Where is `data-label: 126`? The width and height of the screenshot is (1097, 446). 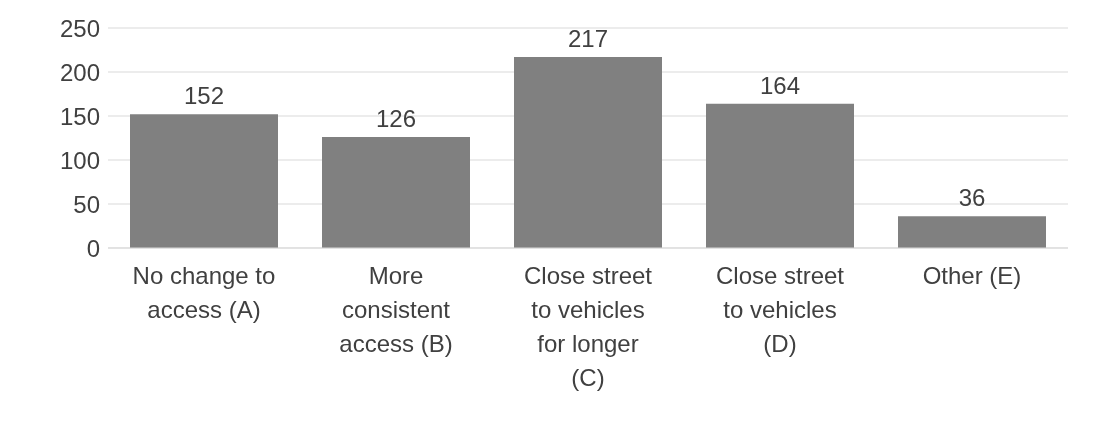
data-label: 126 is located at coordinates (396, 119).